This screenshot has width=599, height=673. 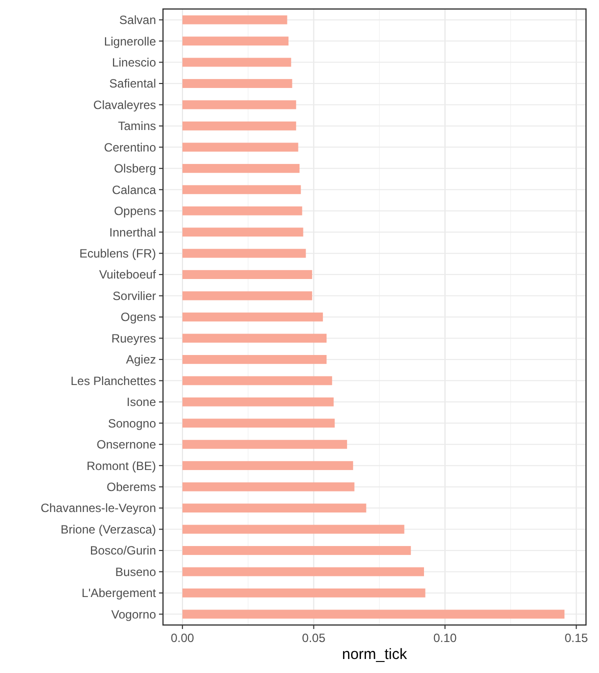 What do you see at coordinates (132, 232) in the screenshot?
I see `y-tick-label: Innerthal` at bounding box center [132, 232].